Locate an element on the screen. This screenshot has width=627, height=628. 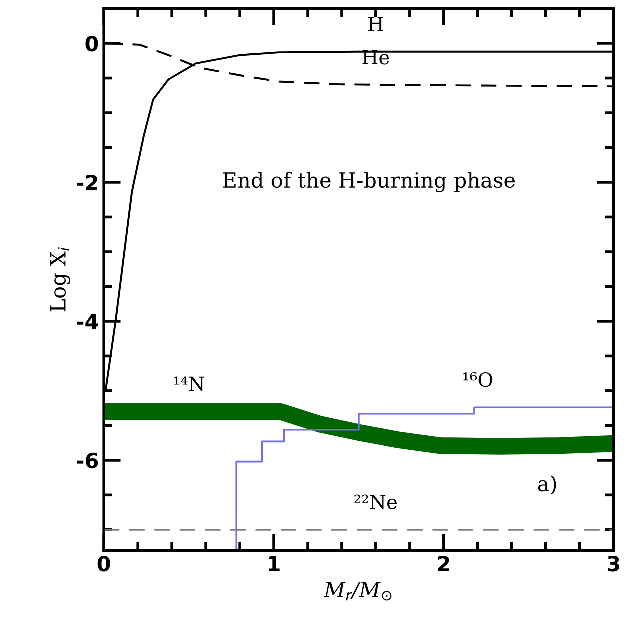
x-axis-title: M$_{r}$/M$_{⊙}$ is located at coordinates (358, 591).